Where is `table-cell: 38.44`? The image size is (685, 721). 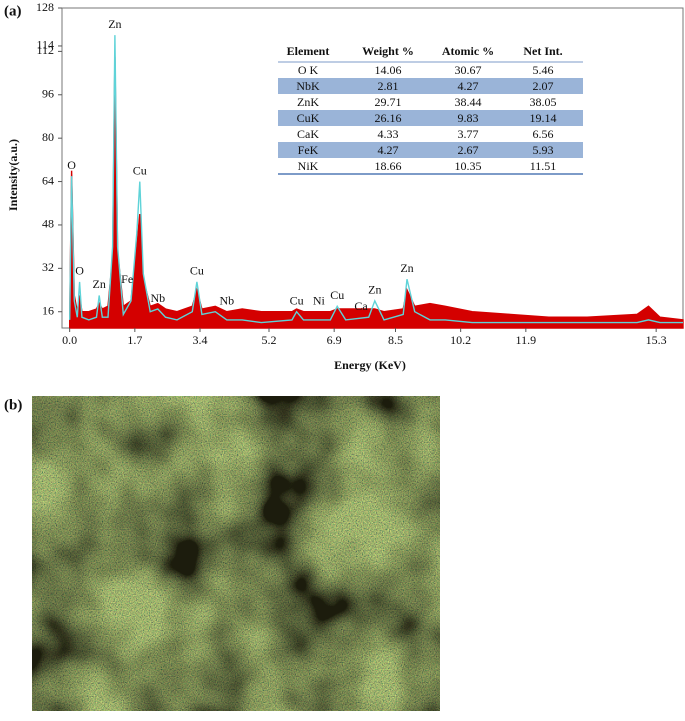 table-cell: 38.44 is located at coordinates (468, 102).